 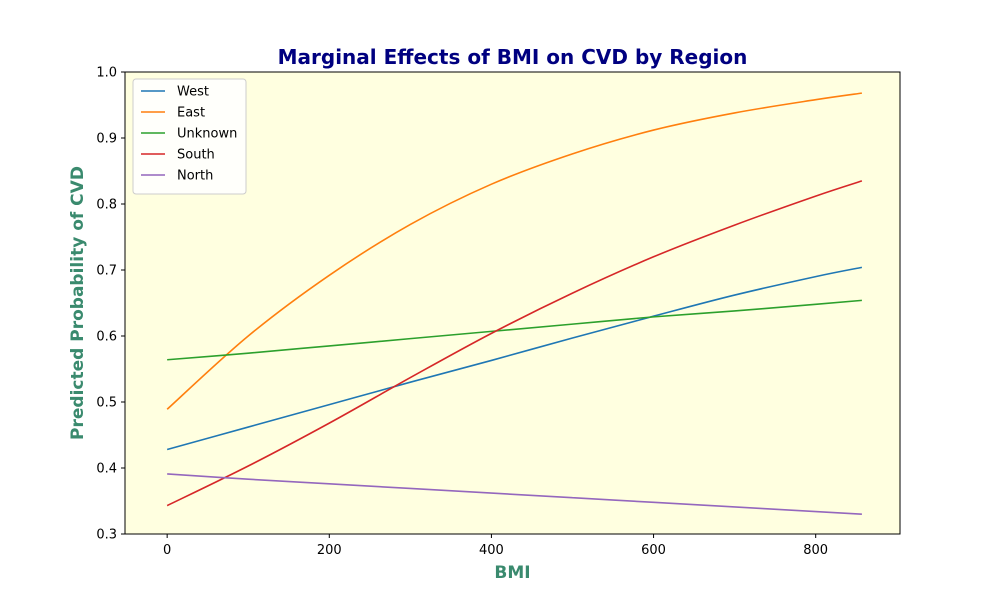 I want to click on y-tick-label: 1.0, so click(x=106, y=73).